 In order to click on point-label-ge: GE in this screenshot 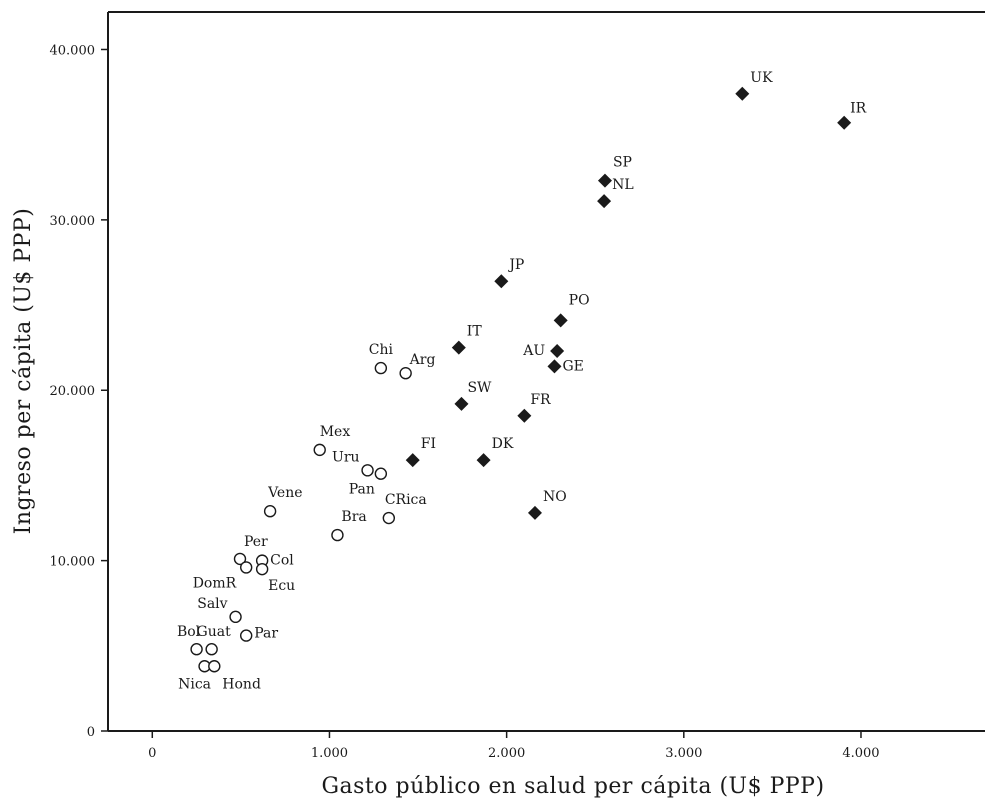, I will do `click(572, 366)`.